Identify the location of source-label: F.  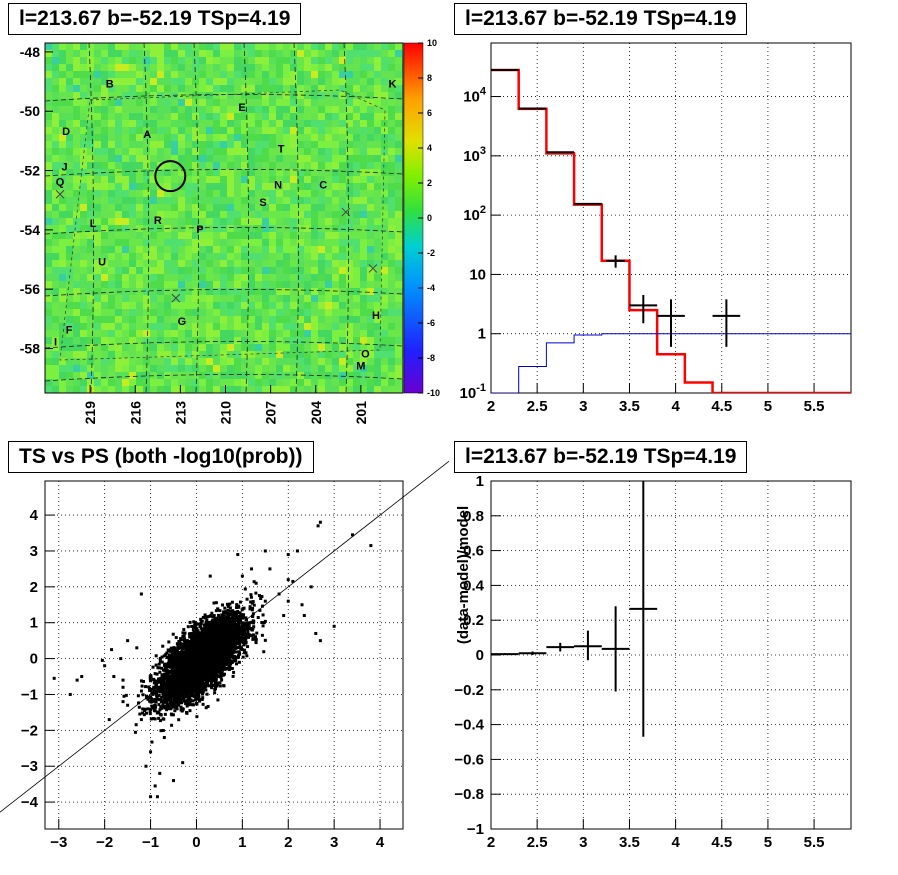
(69, 331).